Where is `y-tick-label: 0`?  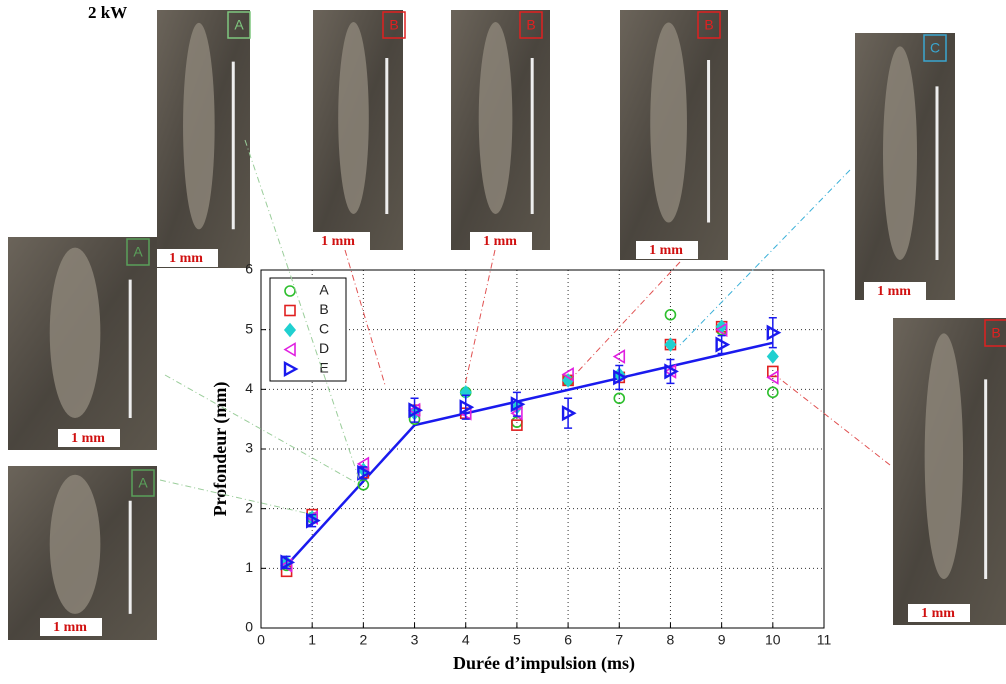 y-tick-label: 0 is located at coordinates (249, 627).